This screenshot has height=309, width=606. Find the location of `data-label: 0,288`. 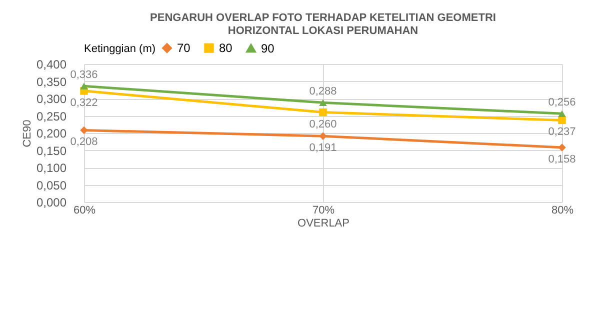

data-label: 0,288 is located at coordinates (323, 92).